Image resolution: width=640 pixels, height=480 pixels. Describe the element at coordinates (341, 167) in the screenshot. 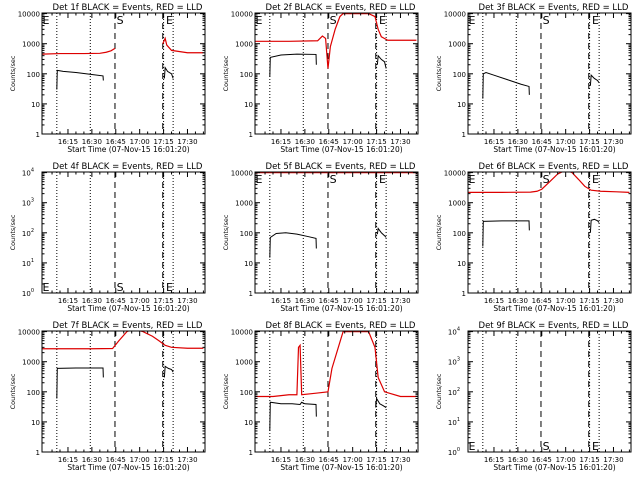

I see `panel-title: Det 5f BLACK = Events, RED = LLD` at that location.